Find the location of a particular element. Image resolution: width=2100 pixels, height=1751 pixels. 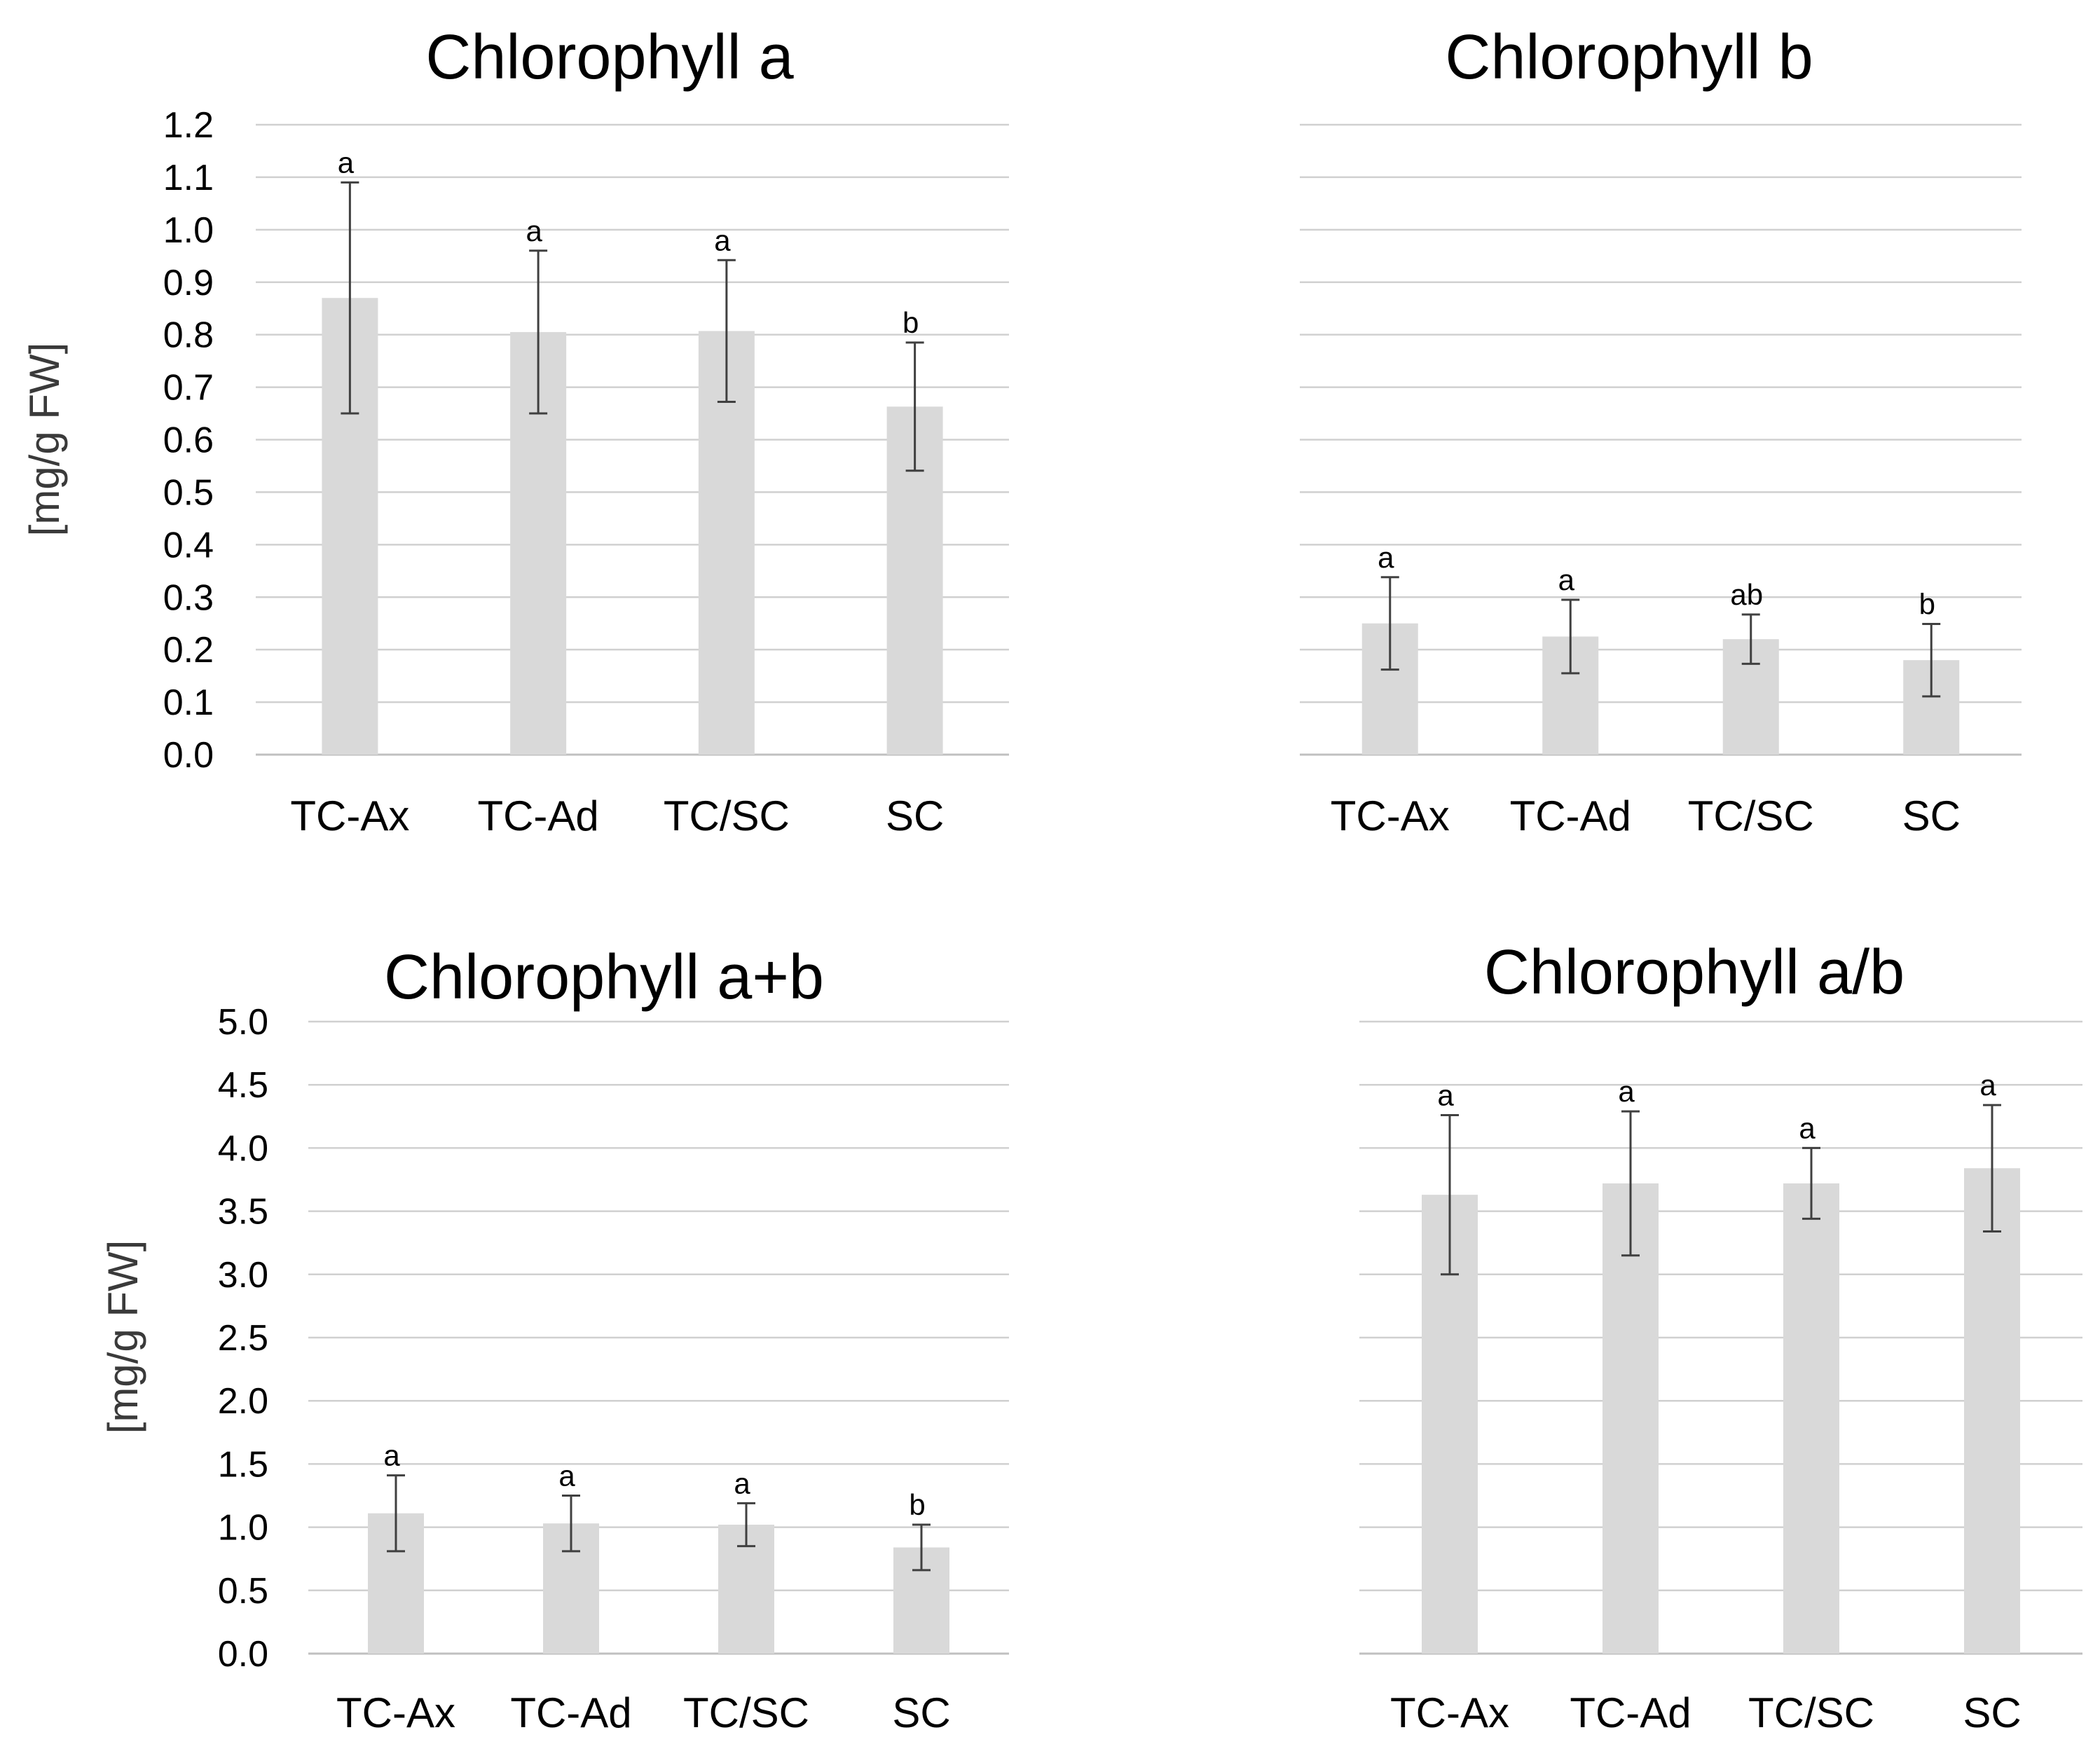

bar-tc-sc is located at coordinates (1811, 1418).